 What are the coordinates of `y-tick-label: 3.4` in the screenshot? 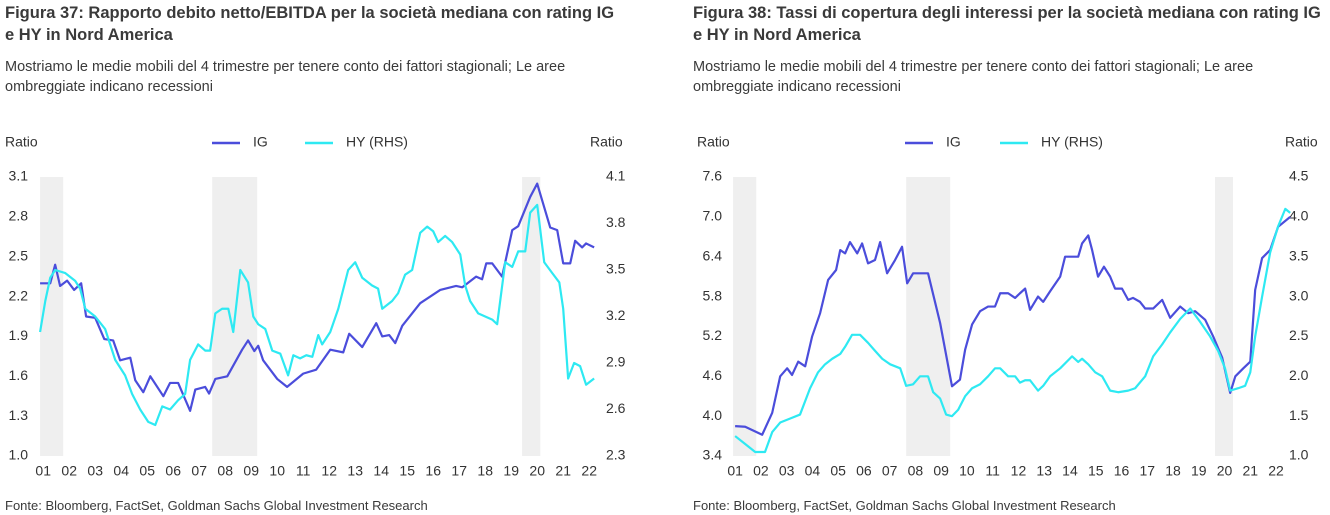 It's located at (713, 455).